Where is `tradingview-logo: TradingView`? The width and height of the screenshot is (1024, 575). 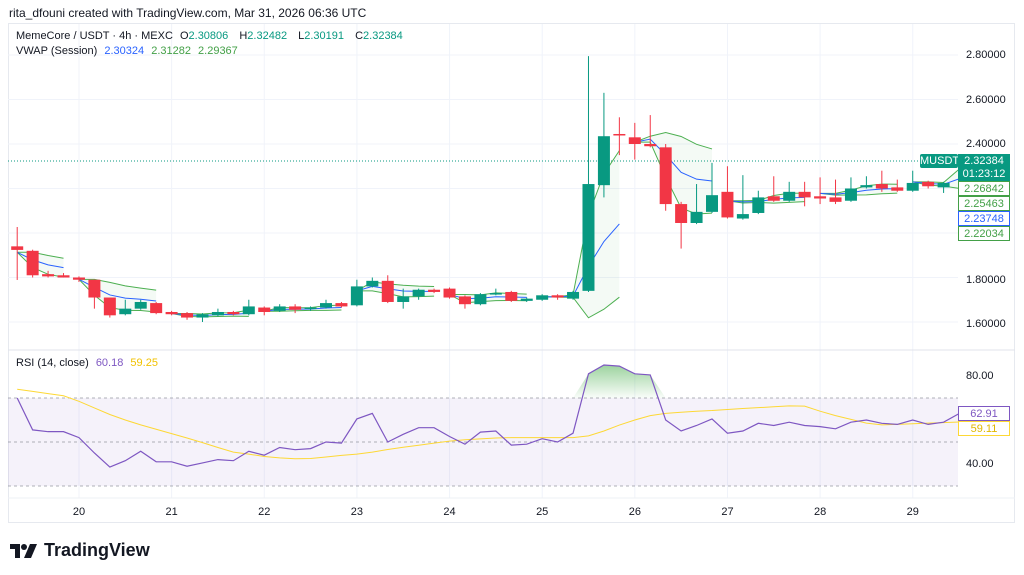
tradingview-logo: TradingView is located at coordinates (80, 550).